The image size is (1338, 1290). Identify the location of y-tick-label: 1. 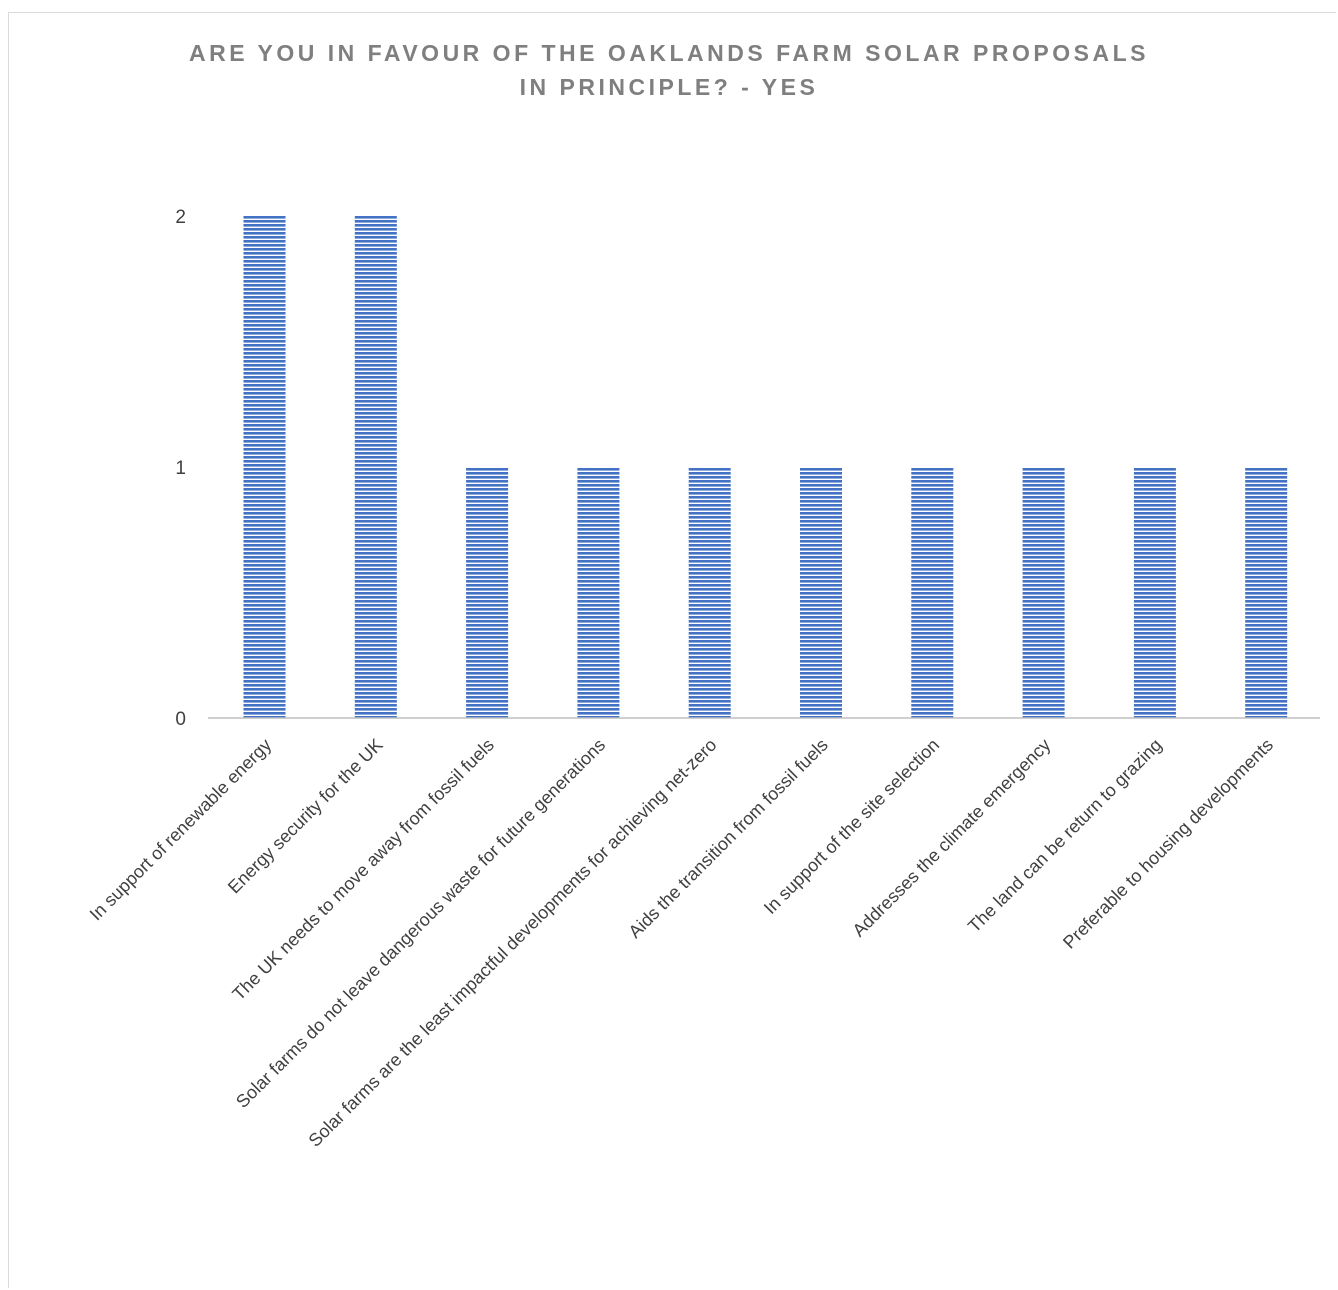
(180, 468).